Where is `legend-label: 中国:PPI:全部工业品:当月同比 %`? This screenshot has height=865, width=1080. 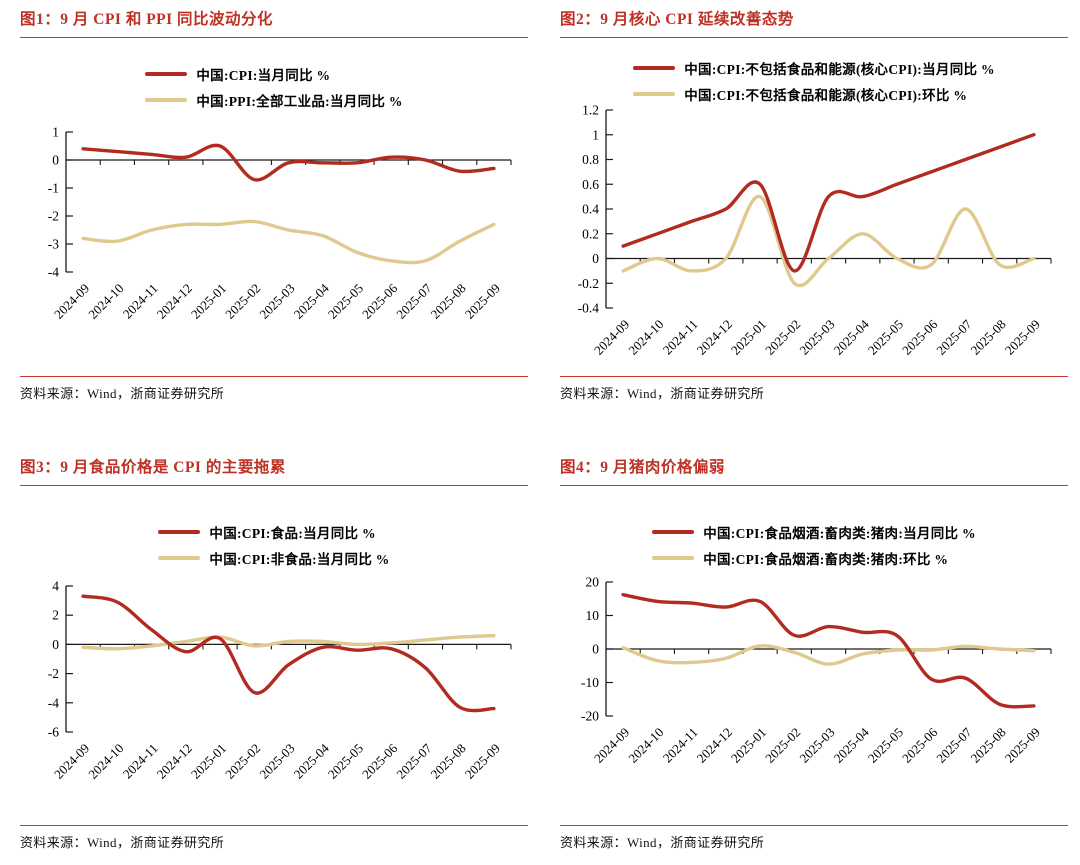 legend-label: 中国:PPI:全部工业品:当月同比 % is located at coordinates (299, 101).